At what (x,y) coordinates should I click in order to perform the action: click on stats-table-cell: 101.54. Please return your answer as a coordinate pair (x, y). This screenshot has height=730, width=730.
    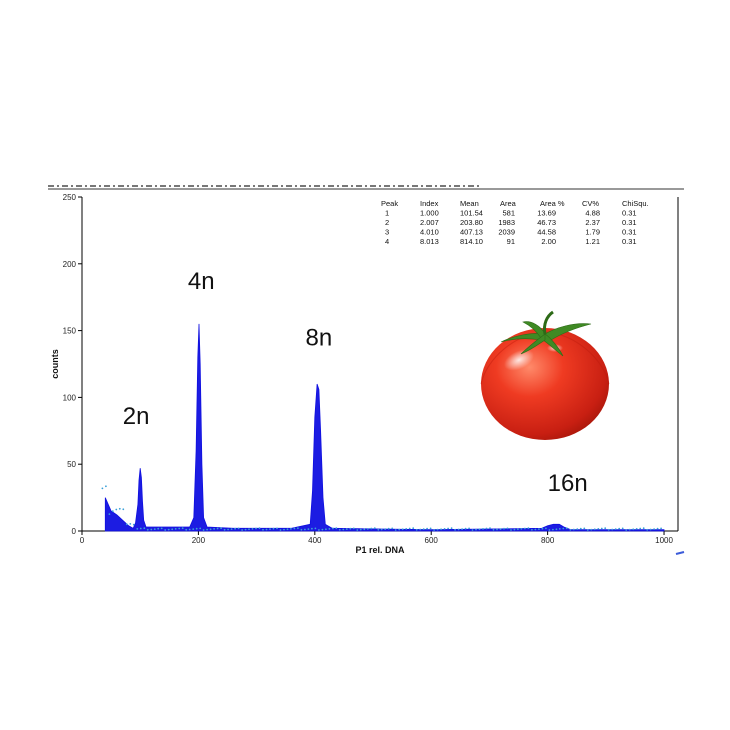
    Looking at the image, I should click on (471, 213).